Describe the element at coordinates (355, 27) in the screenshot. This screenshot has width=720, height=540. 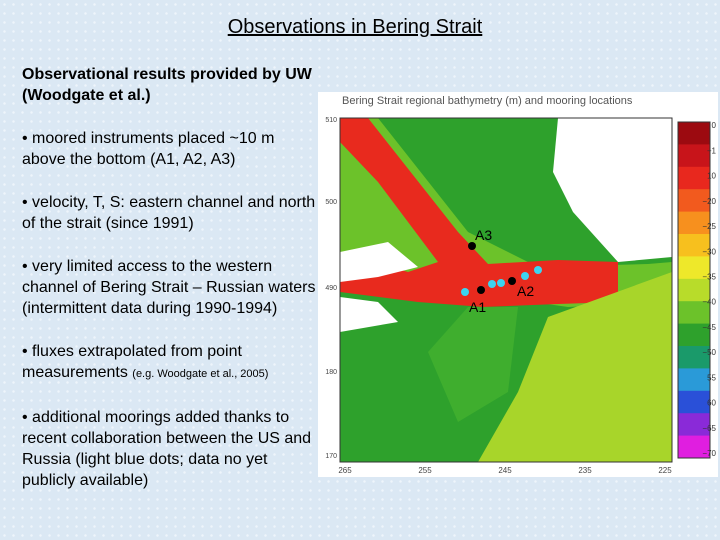
I see `title: Observations in Bering Strait` at that location.